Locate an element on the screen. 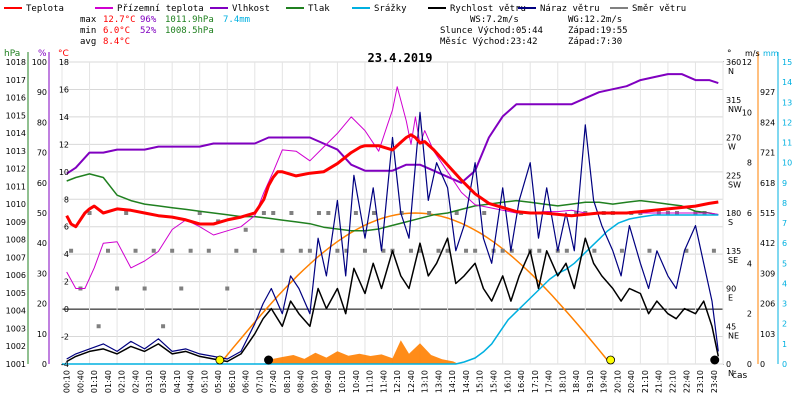 Image resolution: width=800 pixels, height=400 pixels. x-tick: 19:40 is located at coordinates (604, 381).